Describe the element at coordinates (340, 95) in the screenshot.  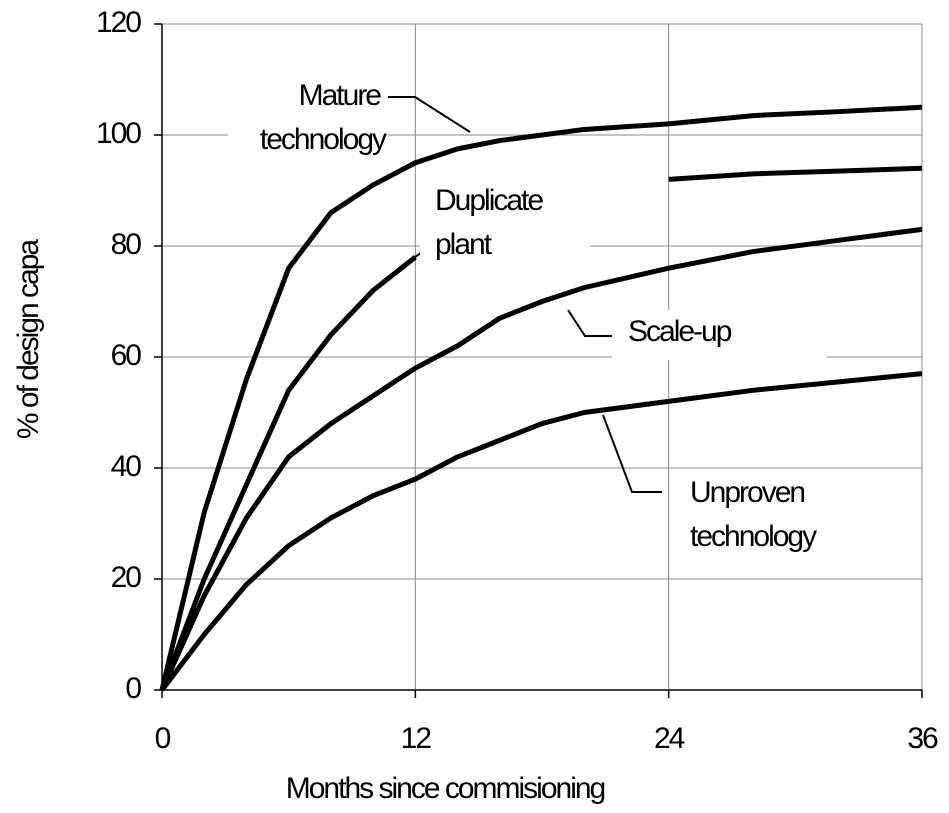
I see `annotation: Mature` at that location.